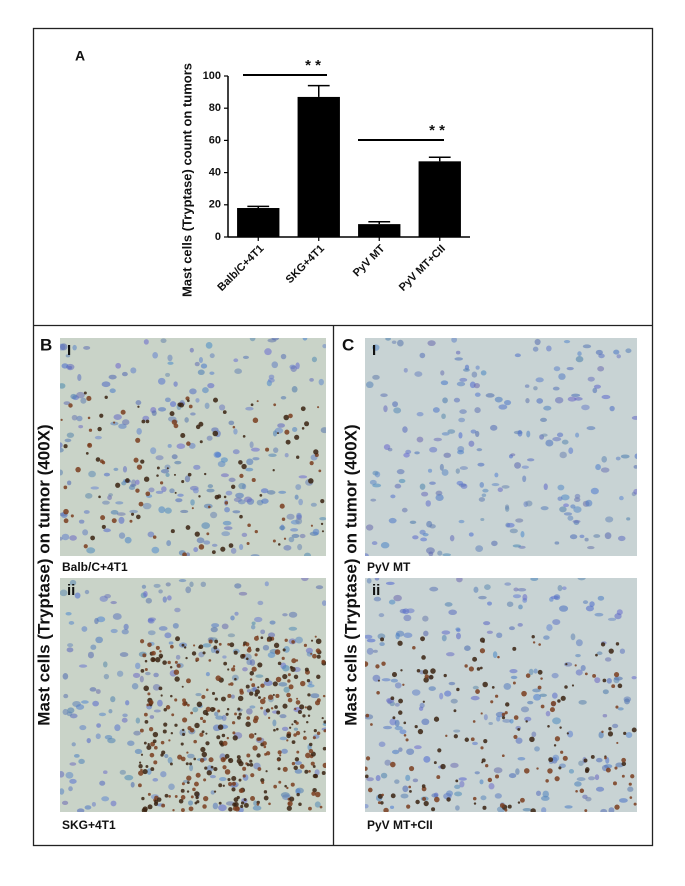 The height and width of the screenshot is (886, 685). What do you see at coordinates (240, 268) in the screenshot?
I see `x-tick-label: Balb/C+4T1` at bounding box center [240, 268].